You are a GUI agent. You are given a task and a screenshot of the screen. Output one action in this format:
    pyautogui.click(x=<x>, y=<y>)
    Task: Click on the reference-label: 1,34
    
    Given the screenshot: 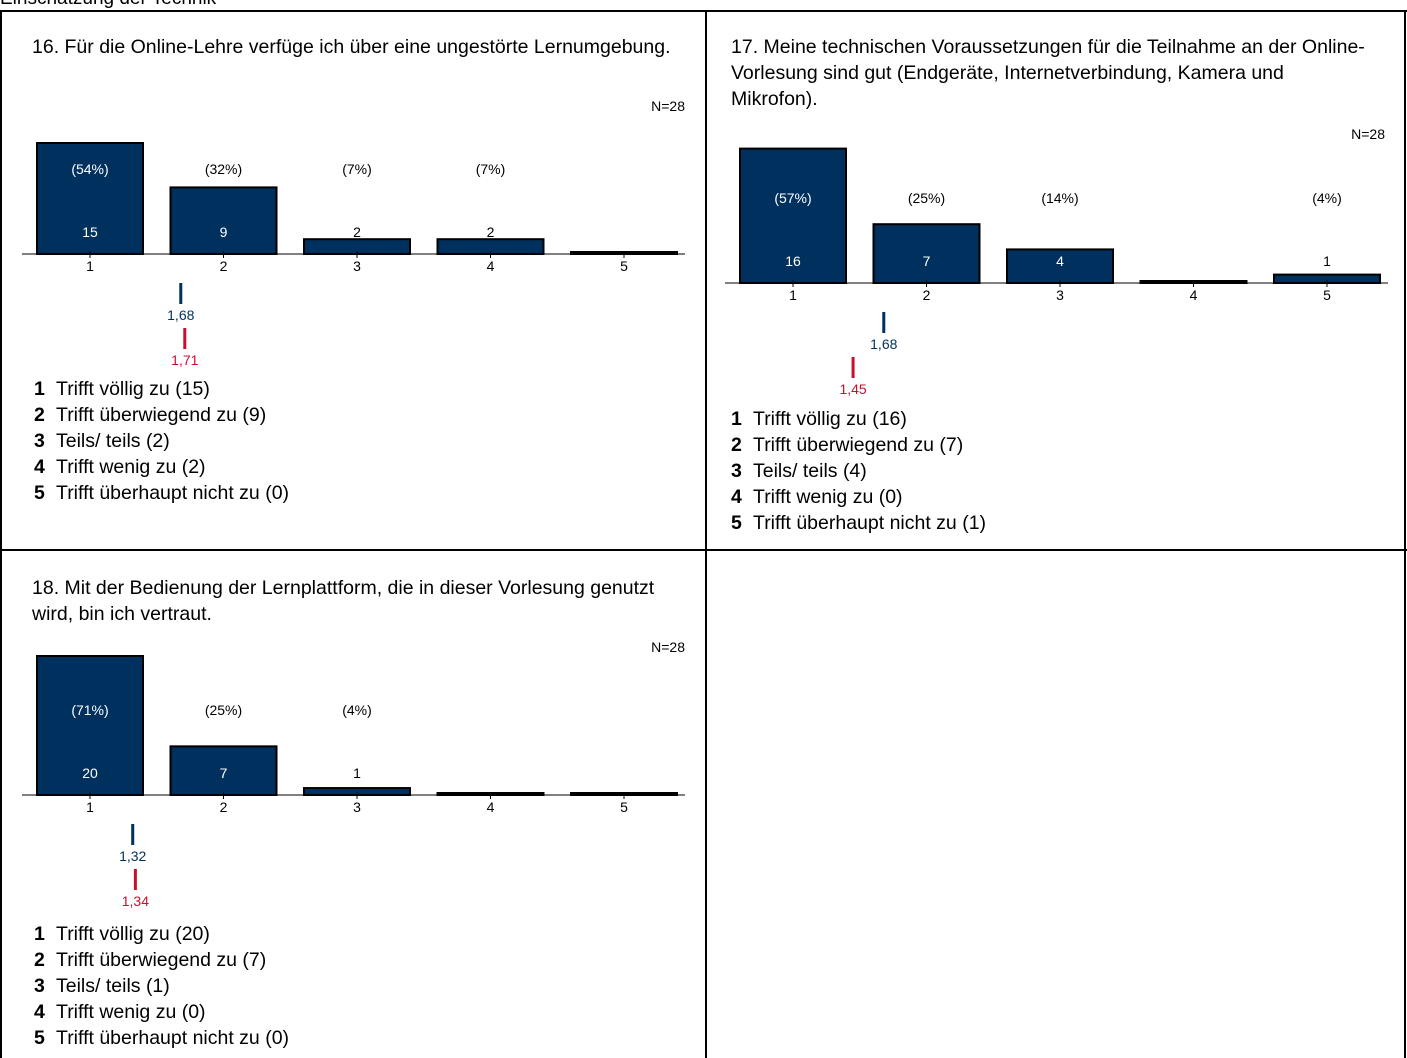 What is the action you would take?
    pyautogui.click(x=135, y=901)
    